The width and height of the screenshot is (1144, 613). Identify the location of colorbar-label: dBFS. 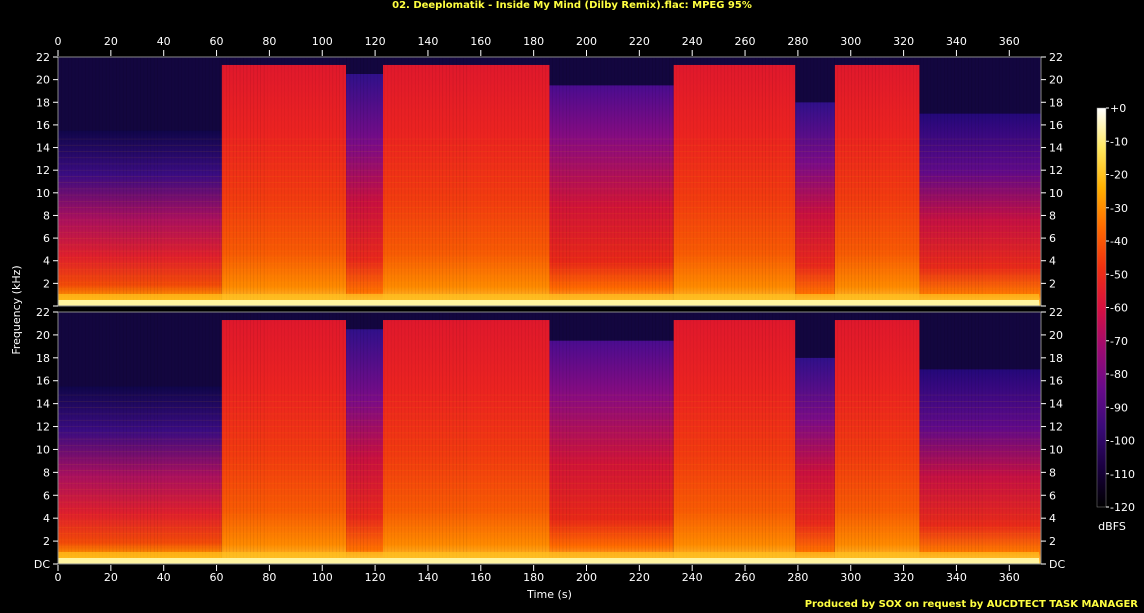
(1112, 526).